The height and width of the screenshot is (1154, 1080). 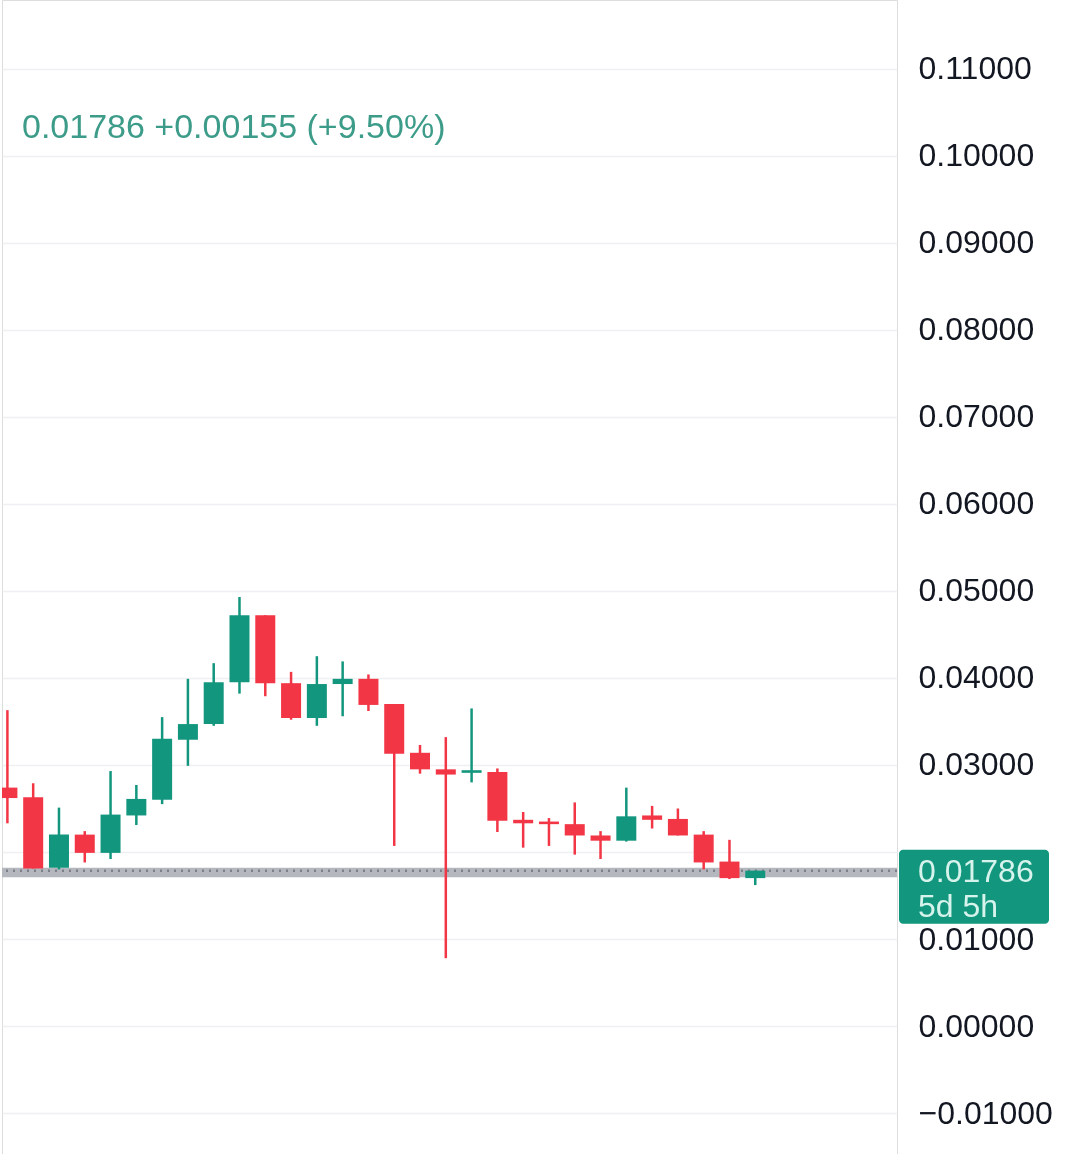 What do you see at coordinates (976, 677) in the screenshot?
I see `y-tick-label: 0.04000` at bounding box center [976, 677].